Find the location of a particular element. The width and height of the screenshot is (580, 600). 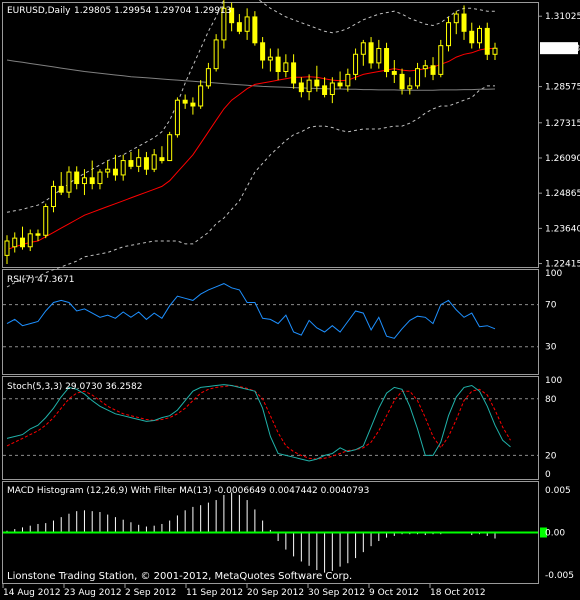

price-header-symbol: EURUSD,Daily is located at coordinates (39, 11).